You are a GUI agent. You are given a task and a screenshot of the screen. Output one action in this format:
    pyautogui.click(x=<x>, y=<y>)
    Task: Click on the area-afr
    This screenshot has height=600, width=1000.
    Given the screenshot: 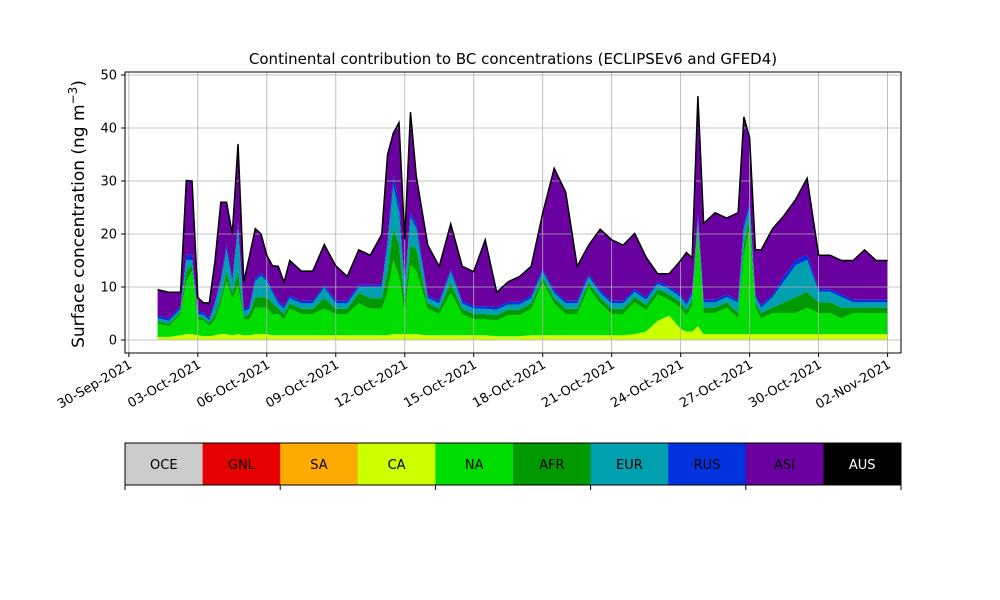 What is the action you would take?
    pyautogui.click(x=522, y=272)
    